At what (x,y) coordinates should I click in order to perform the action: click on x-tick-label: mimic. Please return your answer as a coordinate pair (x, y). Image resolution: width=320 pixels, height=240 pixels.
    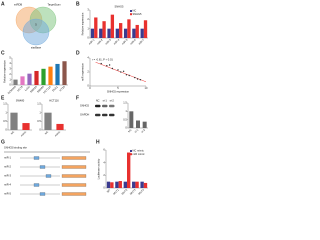
    Looking at the image, I should click on (24, 133).